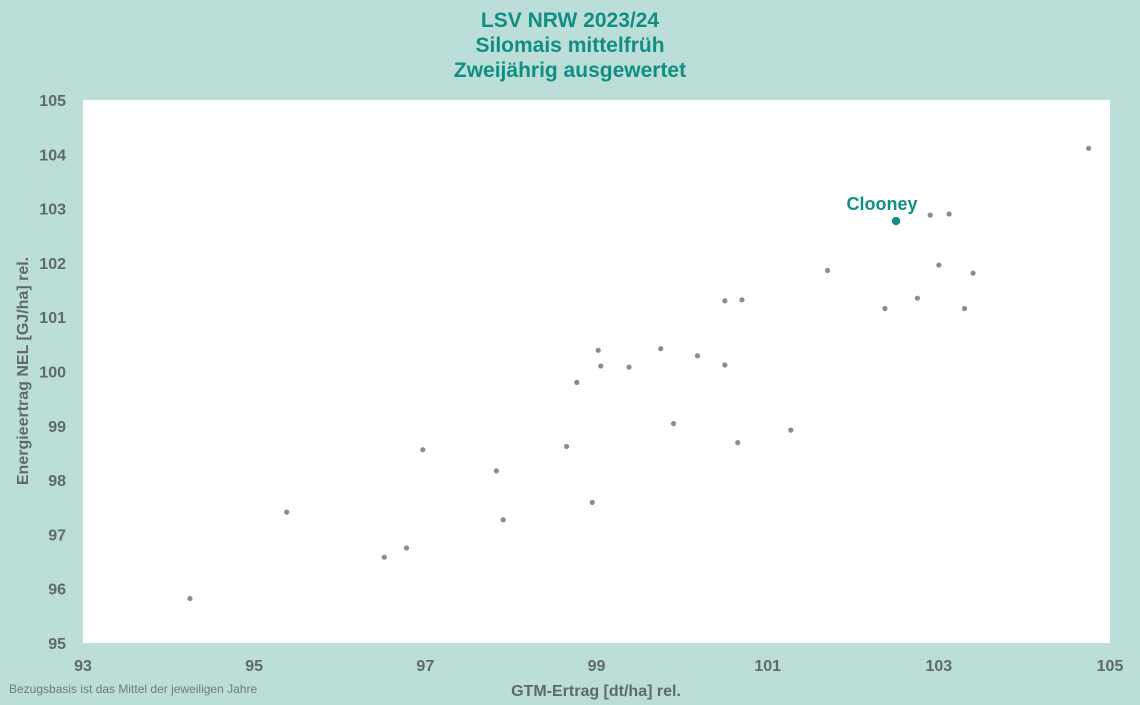  What do you see at coordinates (52, 210) in the screenshot?
I see `y-tick-label: 103` at bounding box center [52, 210].